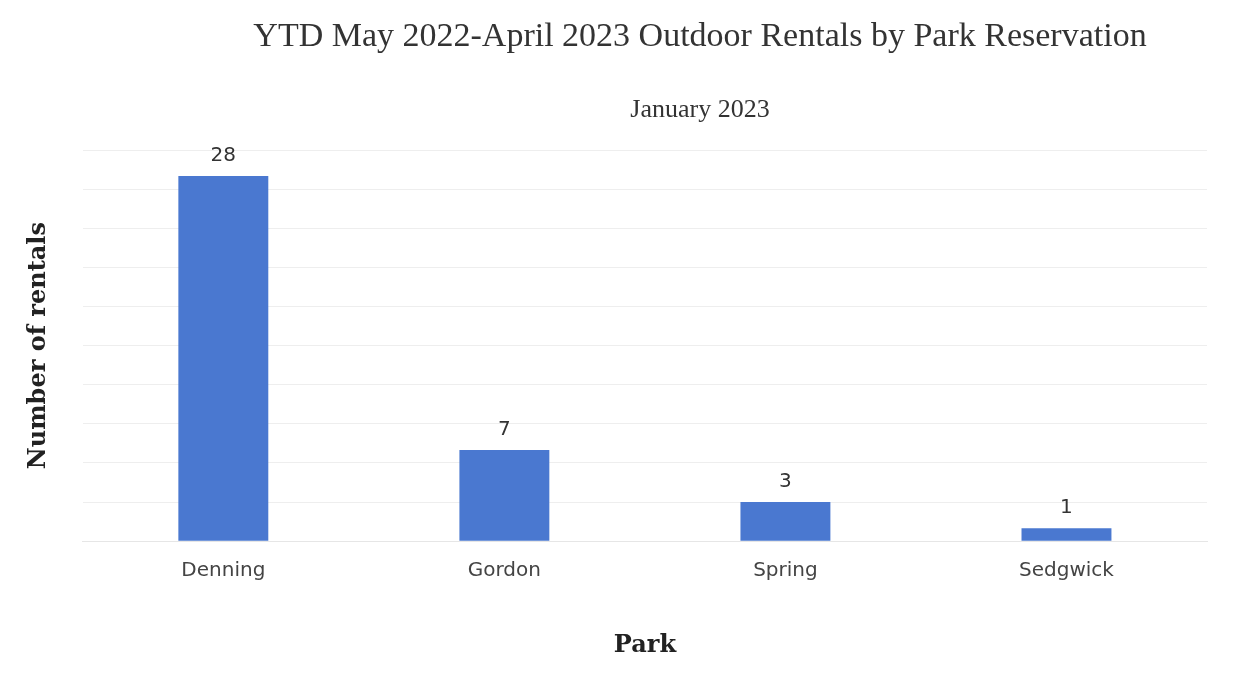 The height and width of the screenshot is (684, 1247). I want to click on chart-title: YTD May 2022-April 2023 Outdoor Rentals by Park Reservation, so click(700, 35).